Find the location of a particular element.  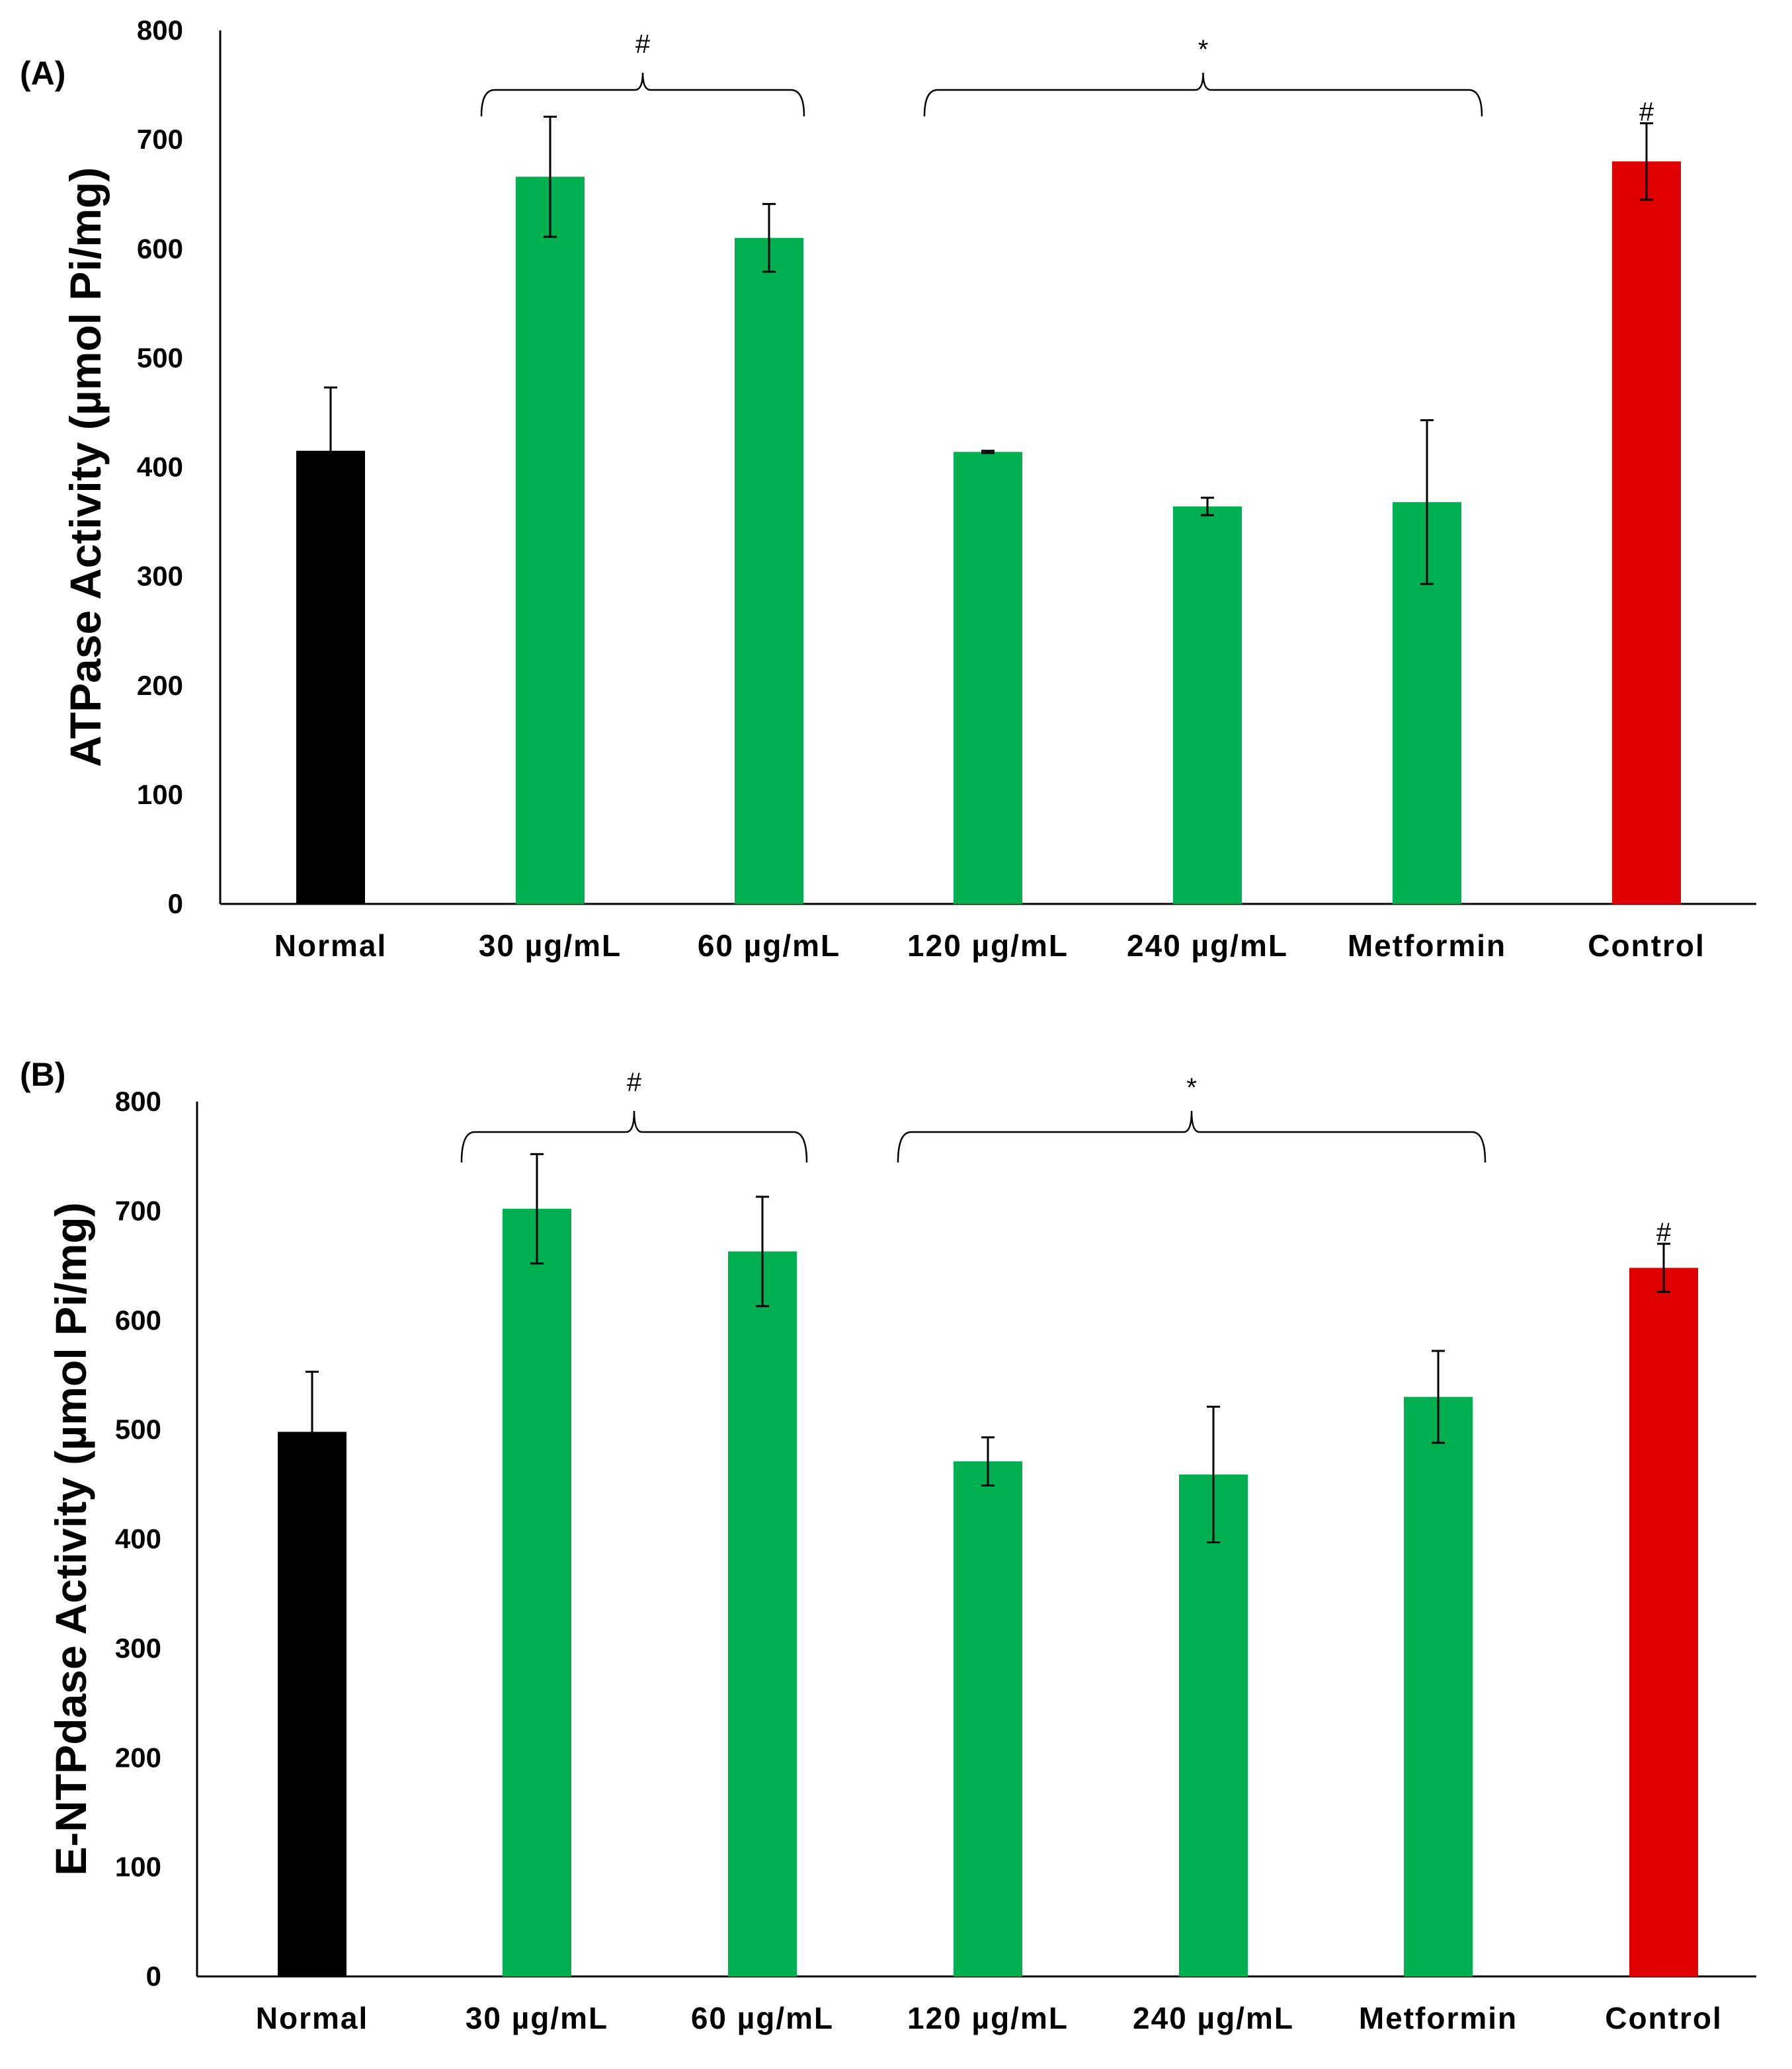

y-axis-label: E-NTPdase Activity (µmol Pi/mg) is located at coordinates (71, 1538).